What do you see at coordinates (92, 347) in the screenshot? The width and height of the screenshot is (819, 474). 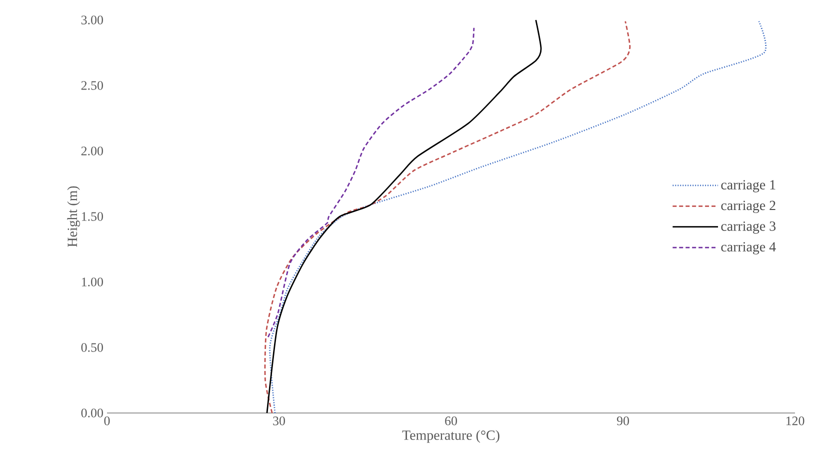 I see `y-tick-label: 0.50` at bounding box center [92, 347].